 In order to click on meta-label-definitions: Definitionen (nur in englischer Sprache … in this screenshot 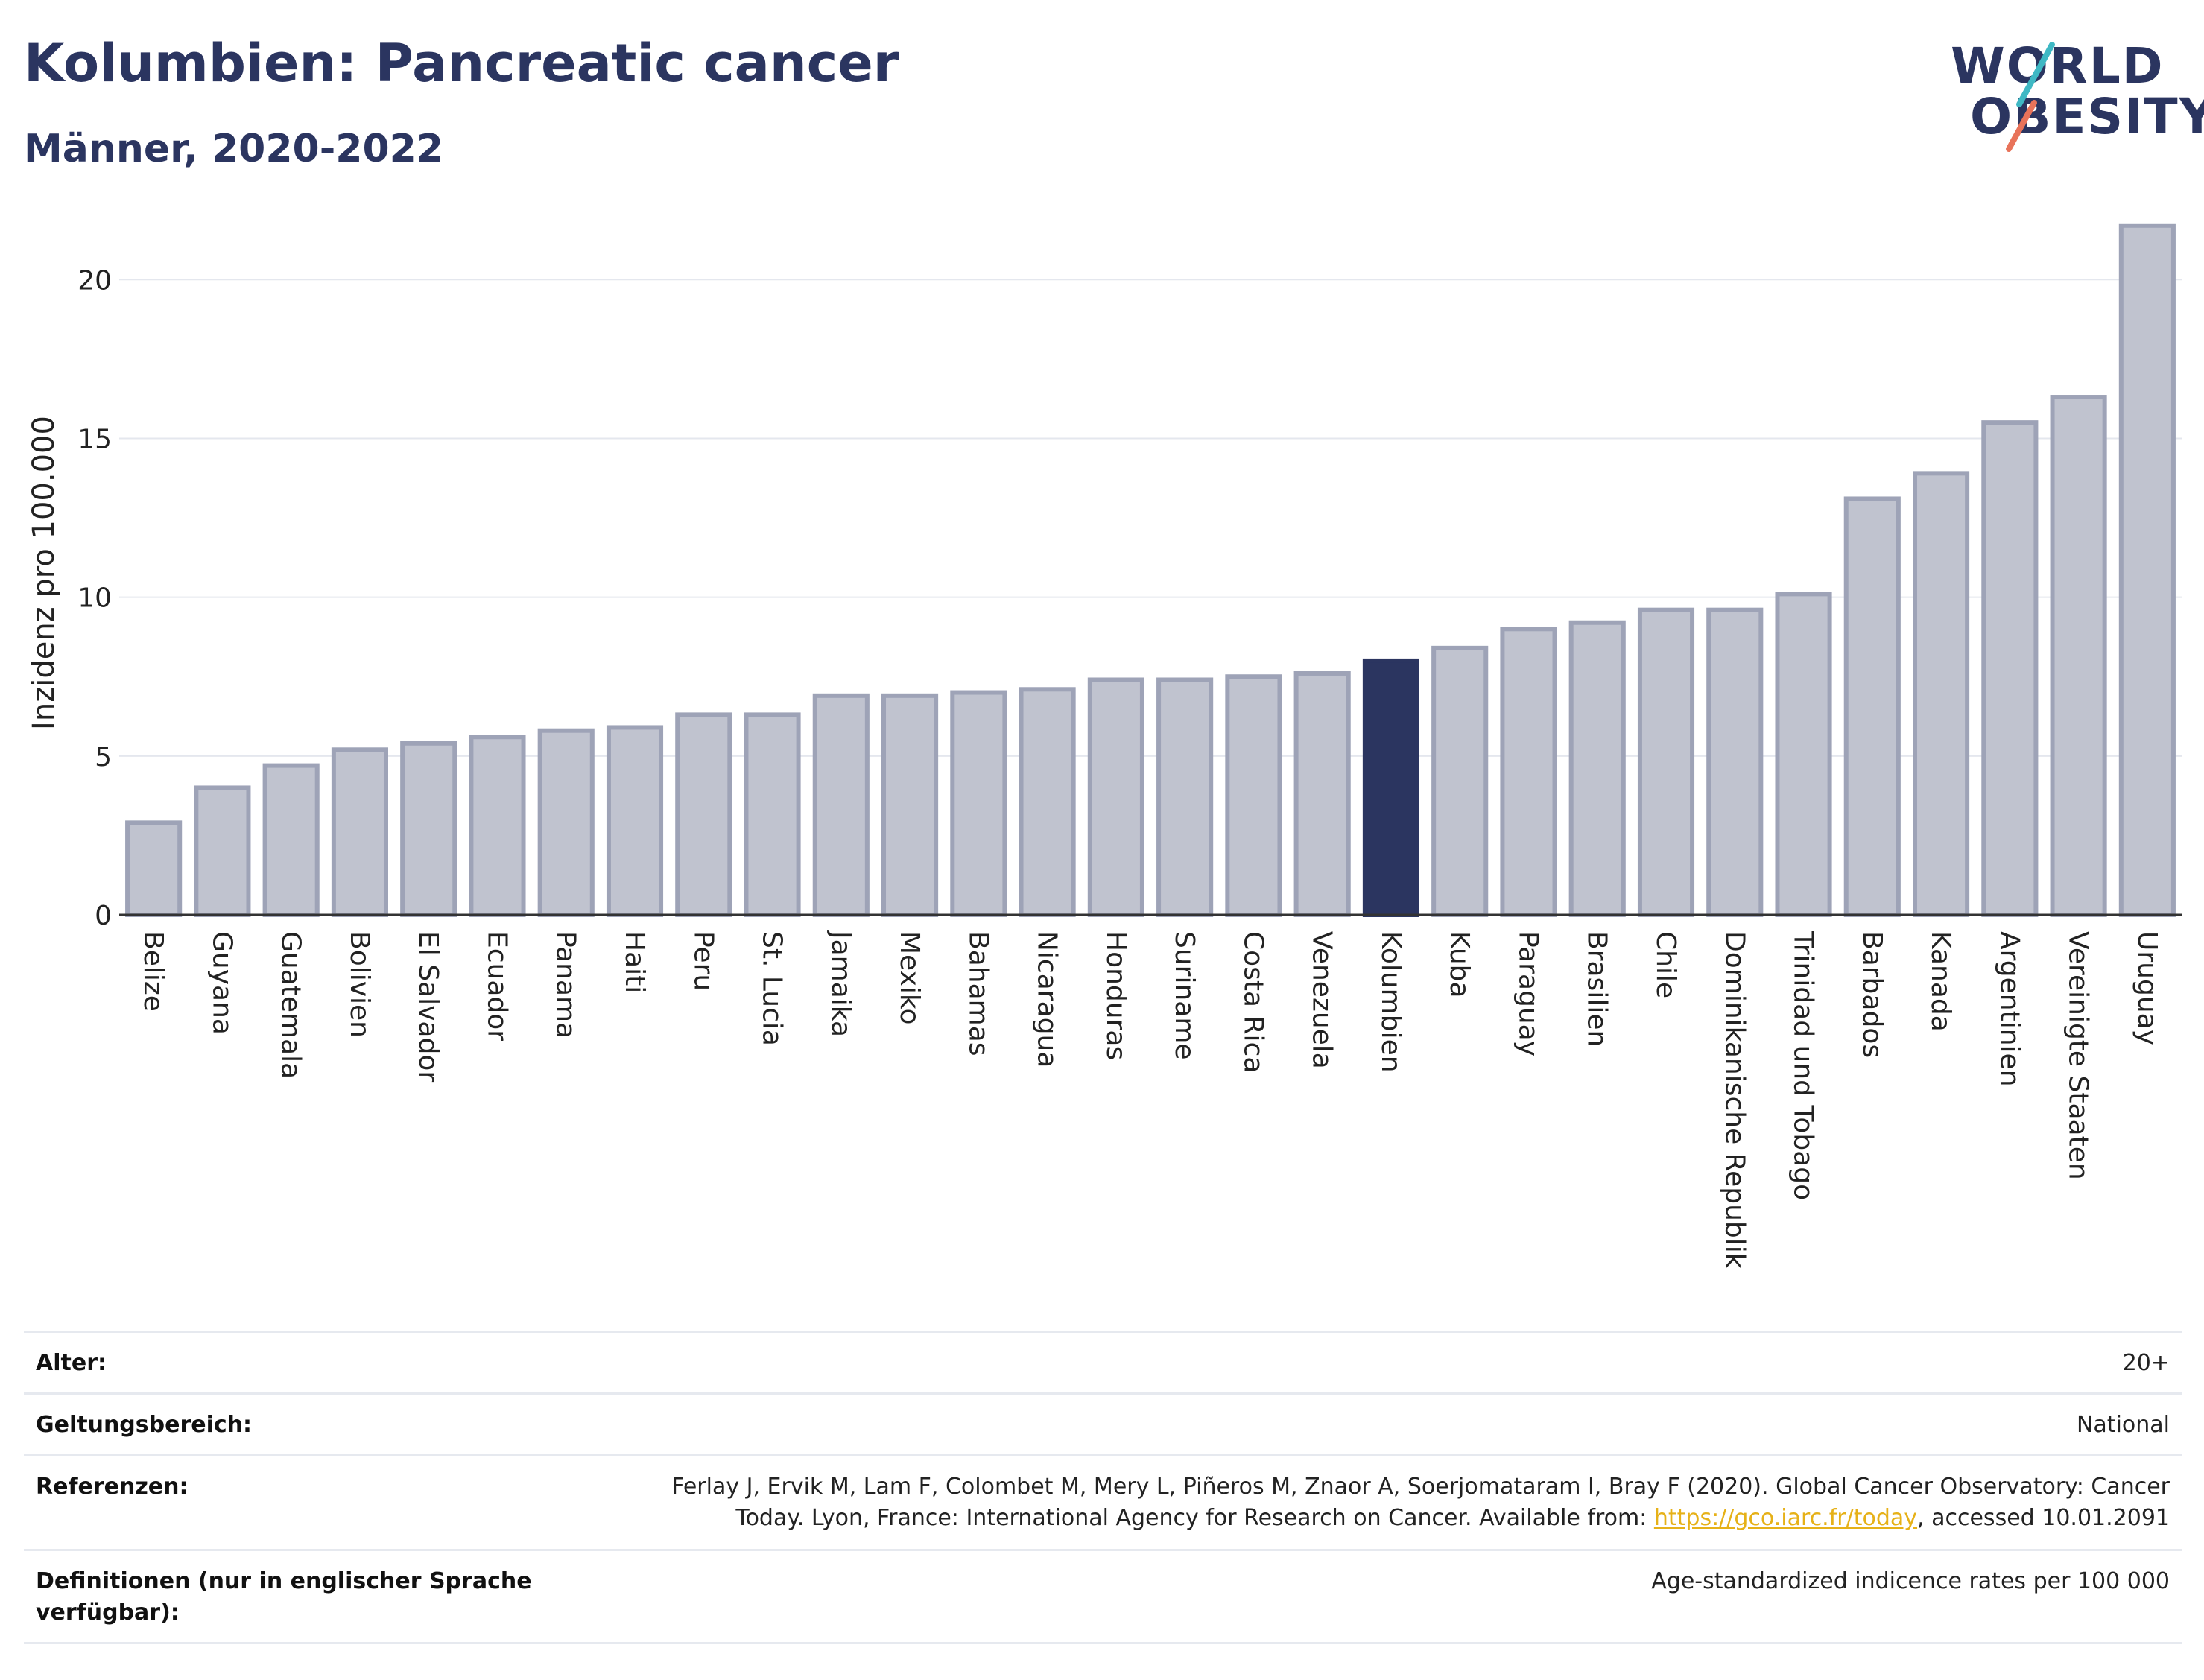, I will do `click(284, 1597)`.